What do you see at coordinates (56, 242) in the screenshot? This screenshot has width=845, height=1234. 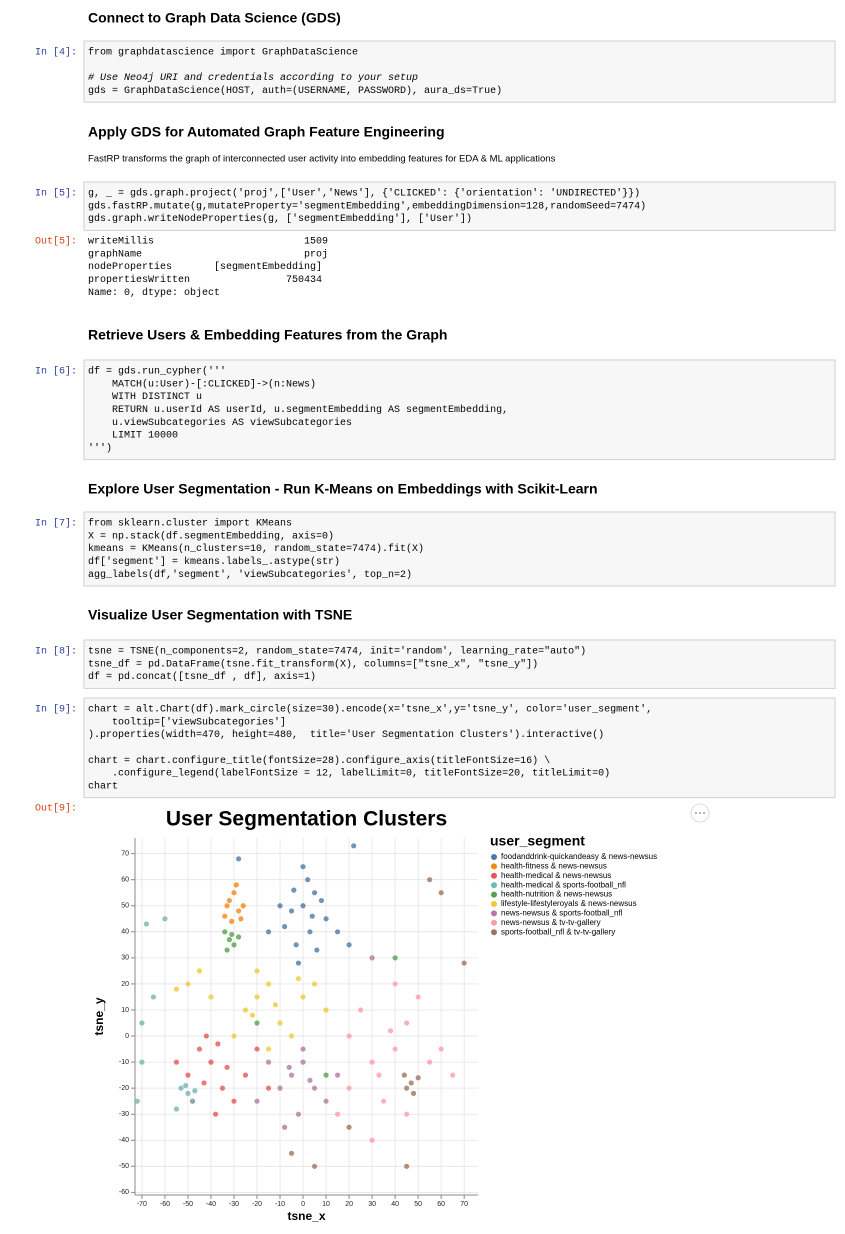 I see `output-prompt: Out[5]:` at bounding box center [56, 242].